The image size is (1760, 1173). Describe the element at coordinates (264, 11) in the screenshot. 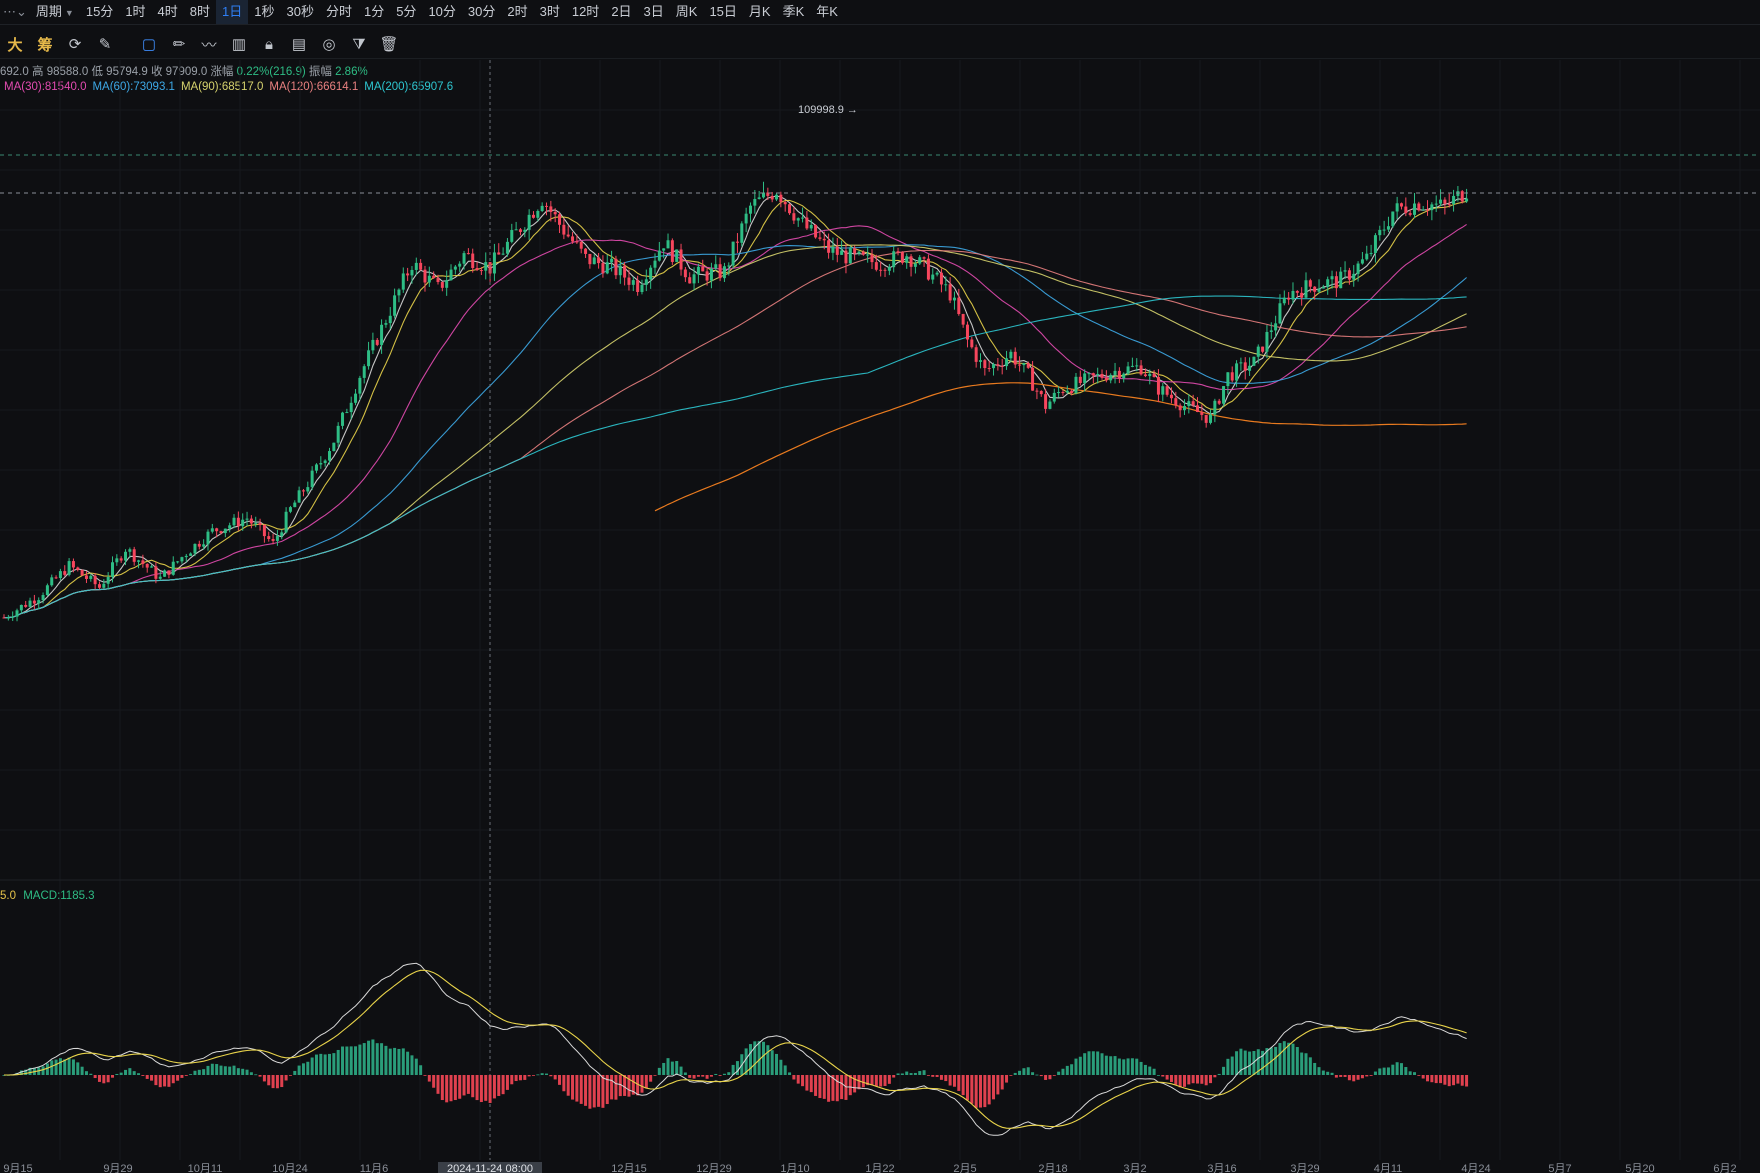

I see `period-5: 1秒` at that location.